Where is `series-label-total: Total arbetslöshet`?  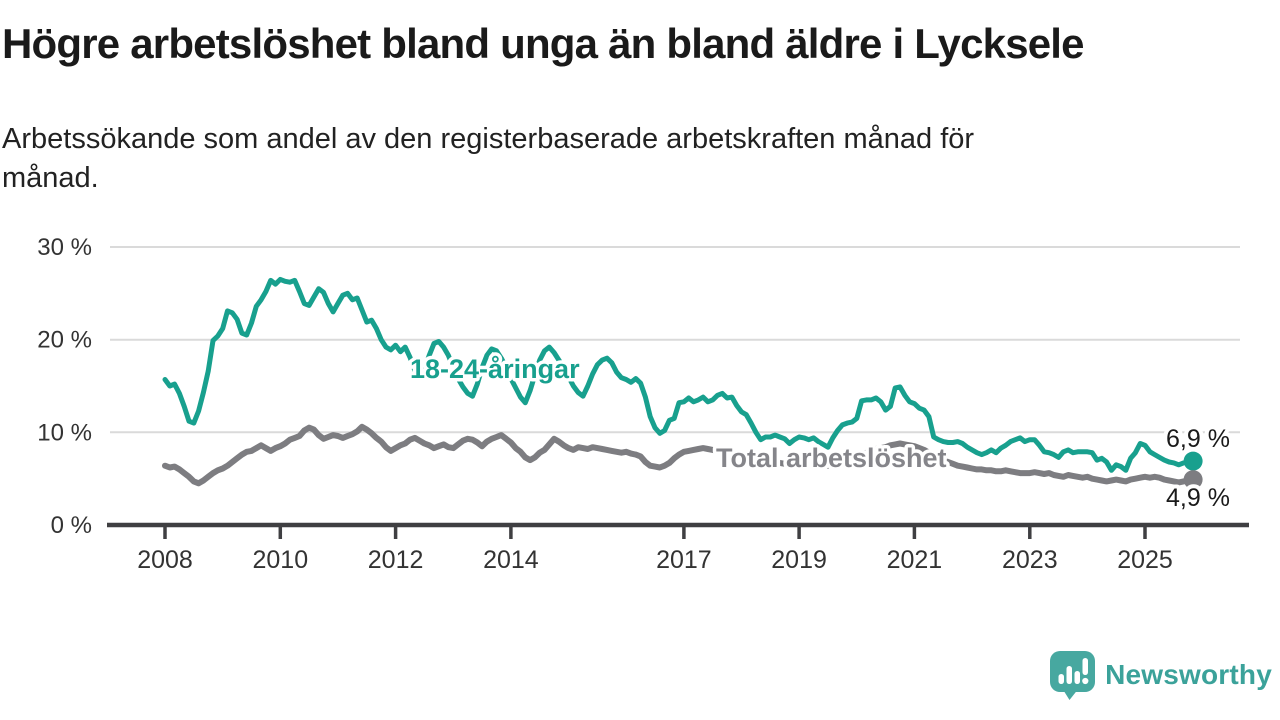 series-label-total: Total arbetslöshet is located at coordinates (831, 458).